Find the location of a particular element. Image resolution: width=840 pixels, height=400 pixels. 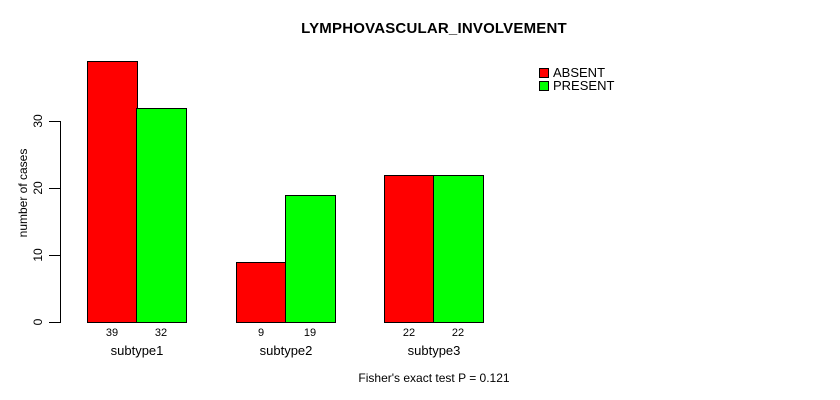

category-label-subtype1: subtype1 is located at coordinates (137, 350).